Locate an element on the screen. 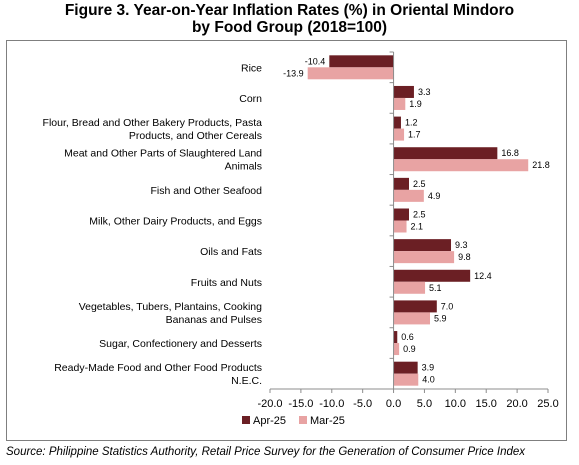 Image resolution: width=579 pixels, height=465 pixels. data-label: 4.9 is located at coordinates (434, 196).